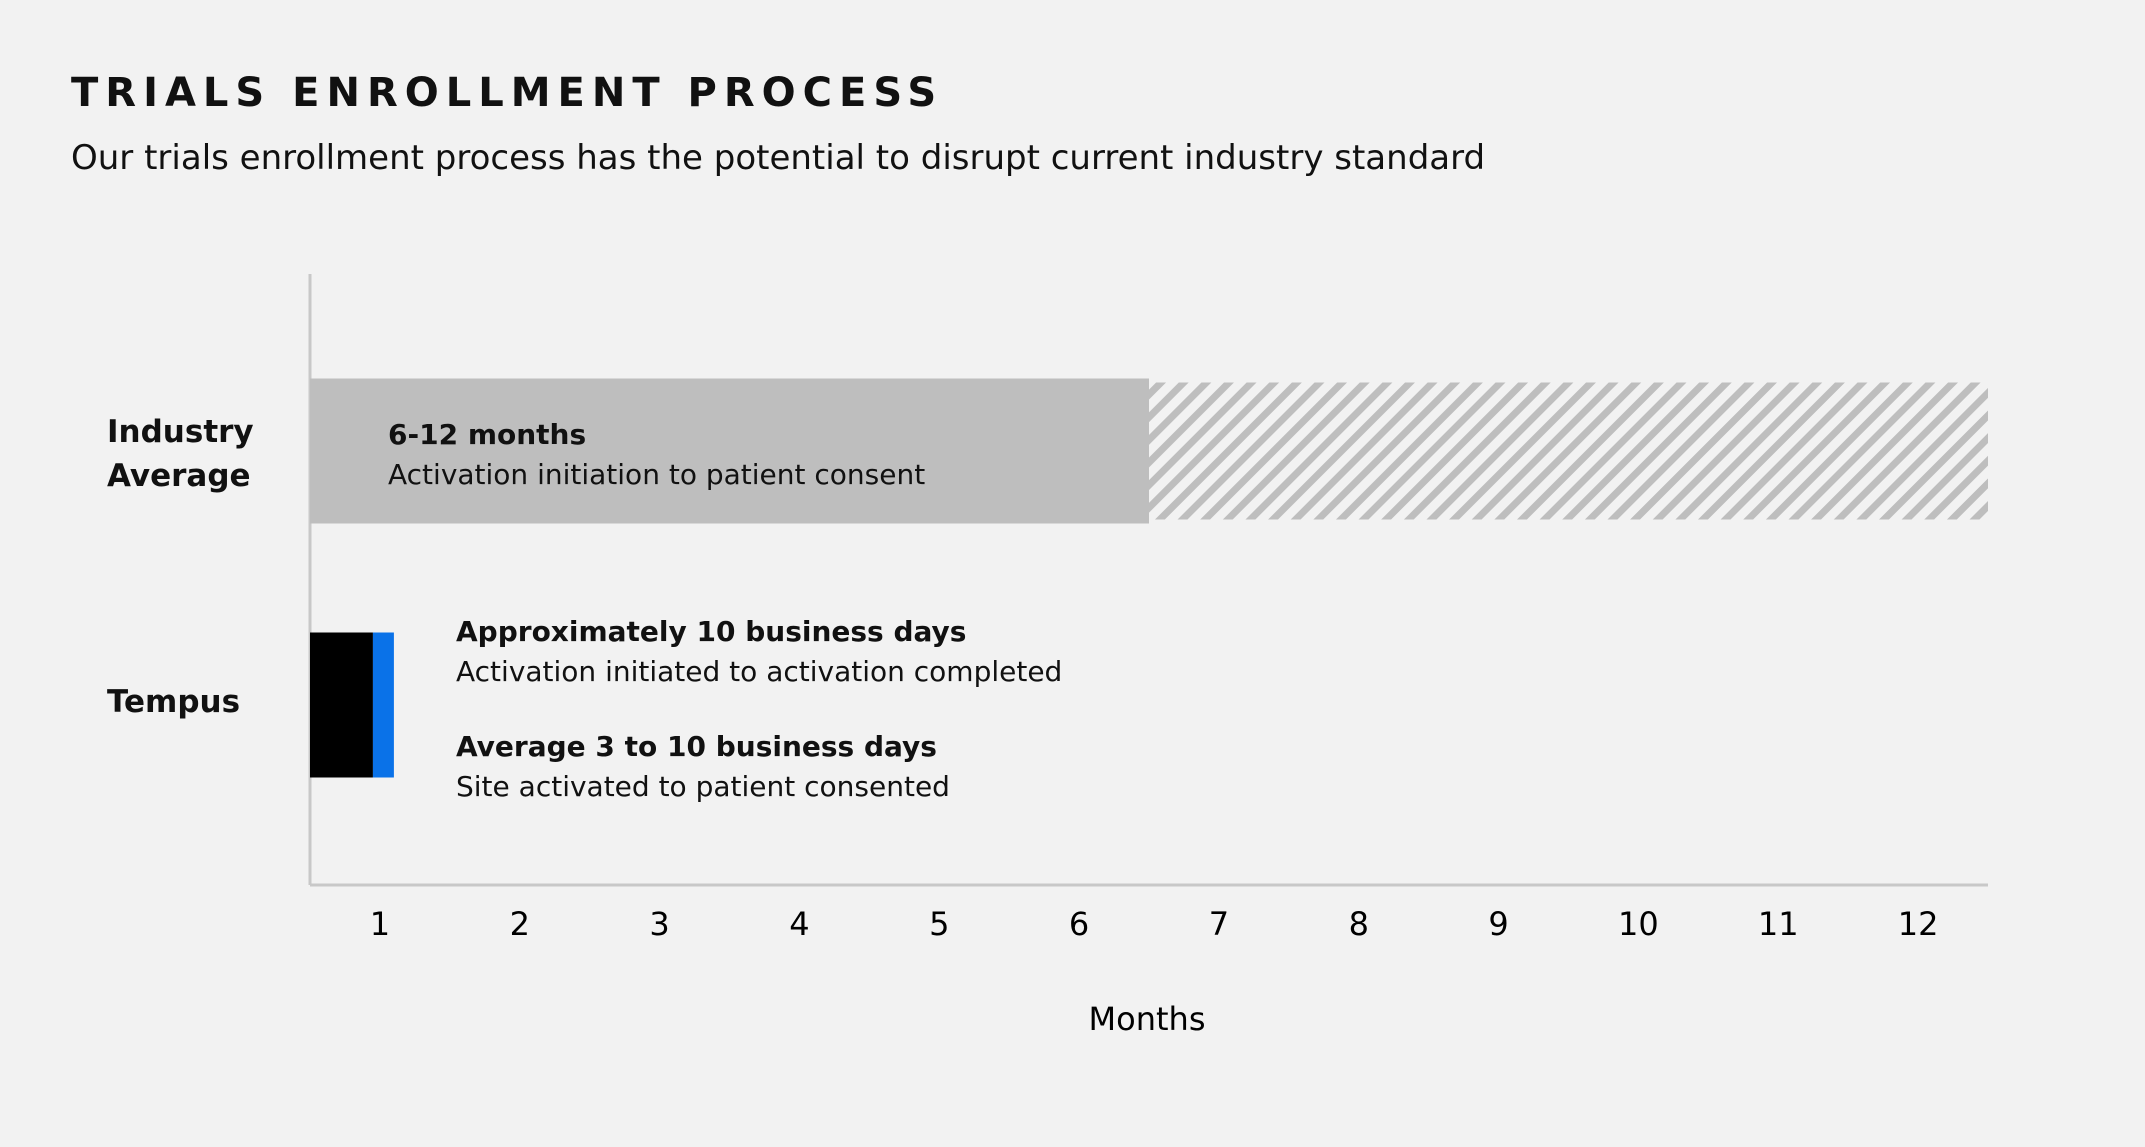  Describe the element at coordinates (174, 702) in the screenshot. I see `category-label: Tempus` at that location.